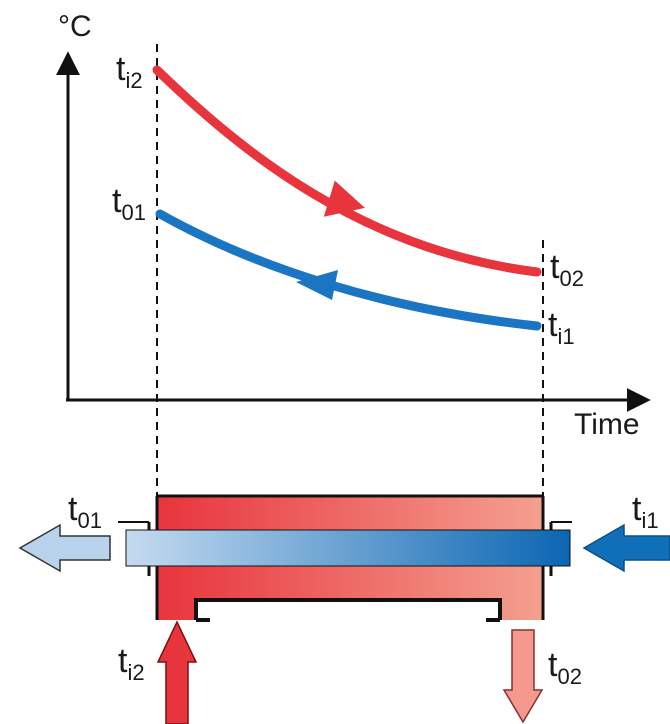 This screenshot has width=670, height=724. I want to click on hot-direction-arrow, so click(344, 198).